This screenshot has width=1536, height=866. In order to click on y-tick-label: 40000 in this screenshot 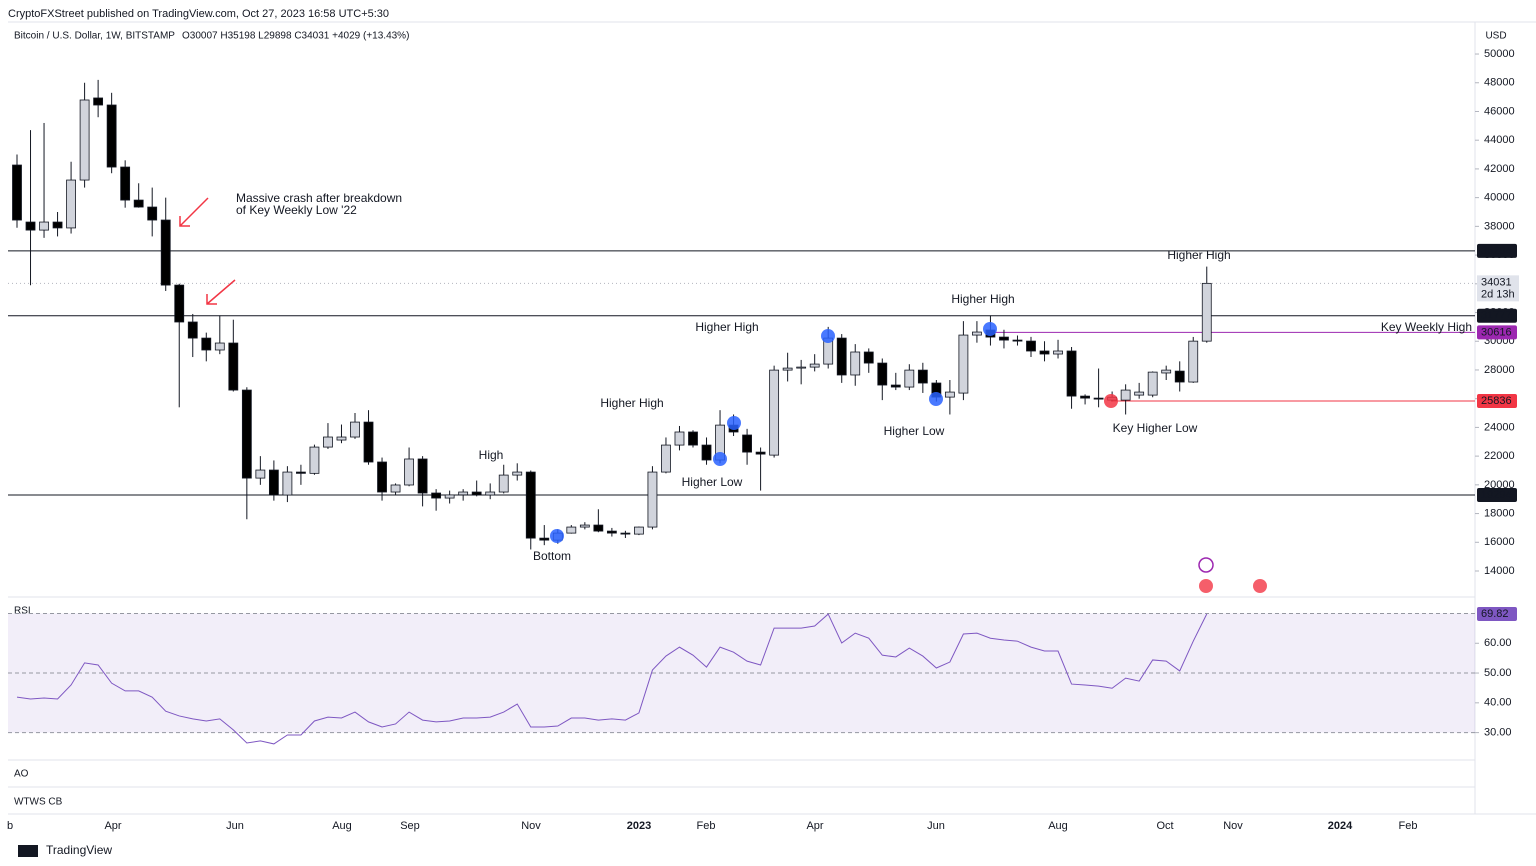, I will do `click(1499, 198)`.